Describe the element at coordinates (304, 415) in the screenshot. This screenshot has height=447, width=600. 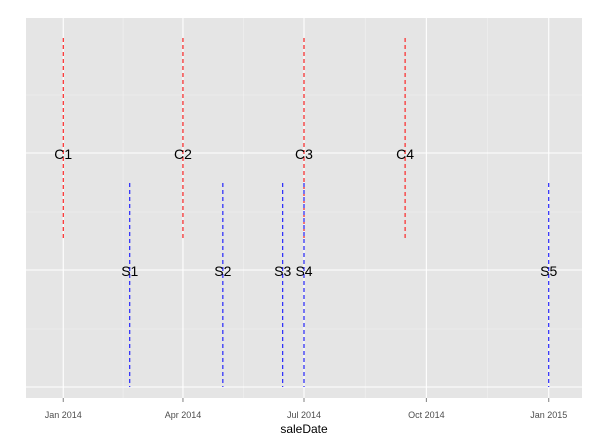
I see `x-tick-label: Jul 2014` at that location.